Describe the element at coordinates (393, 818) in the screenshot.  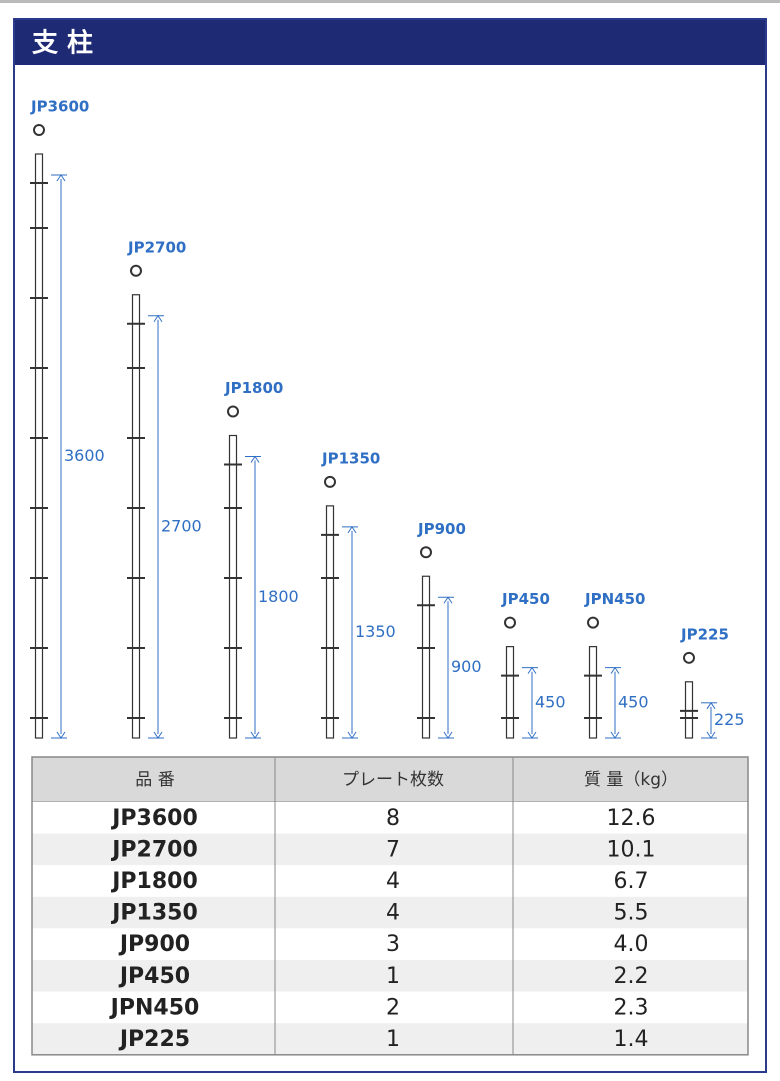
I see `table-cell: 8` at that location.